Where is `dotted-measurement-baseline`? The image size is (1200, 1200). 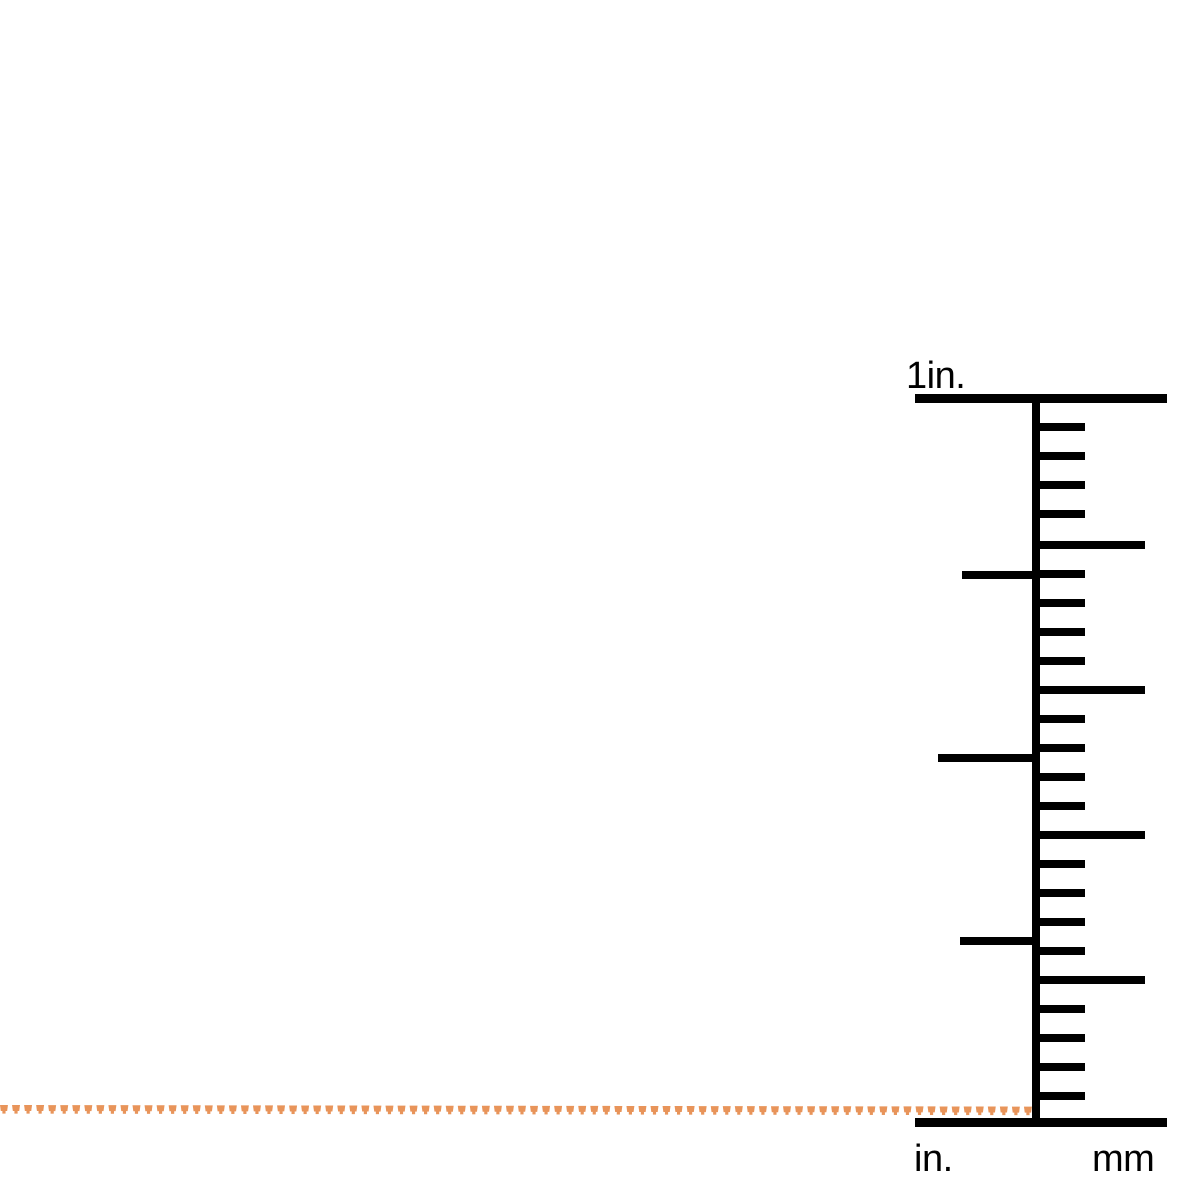 dotted-measurement-baseline is located at coordinates (520, 1108).